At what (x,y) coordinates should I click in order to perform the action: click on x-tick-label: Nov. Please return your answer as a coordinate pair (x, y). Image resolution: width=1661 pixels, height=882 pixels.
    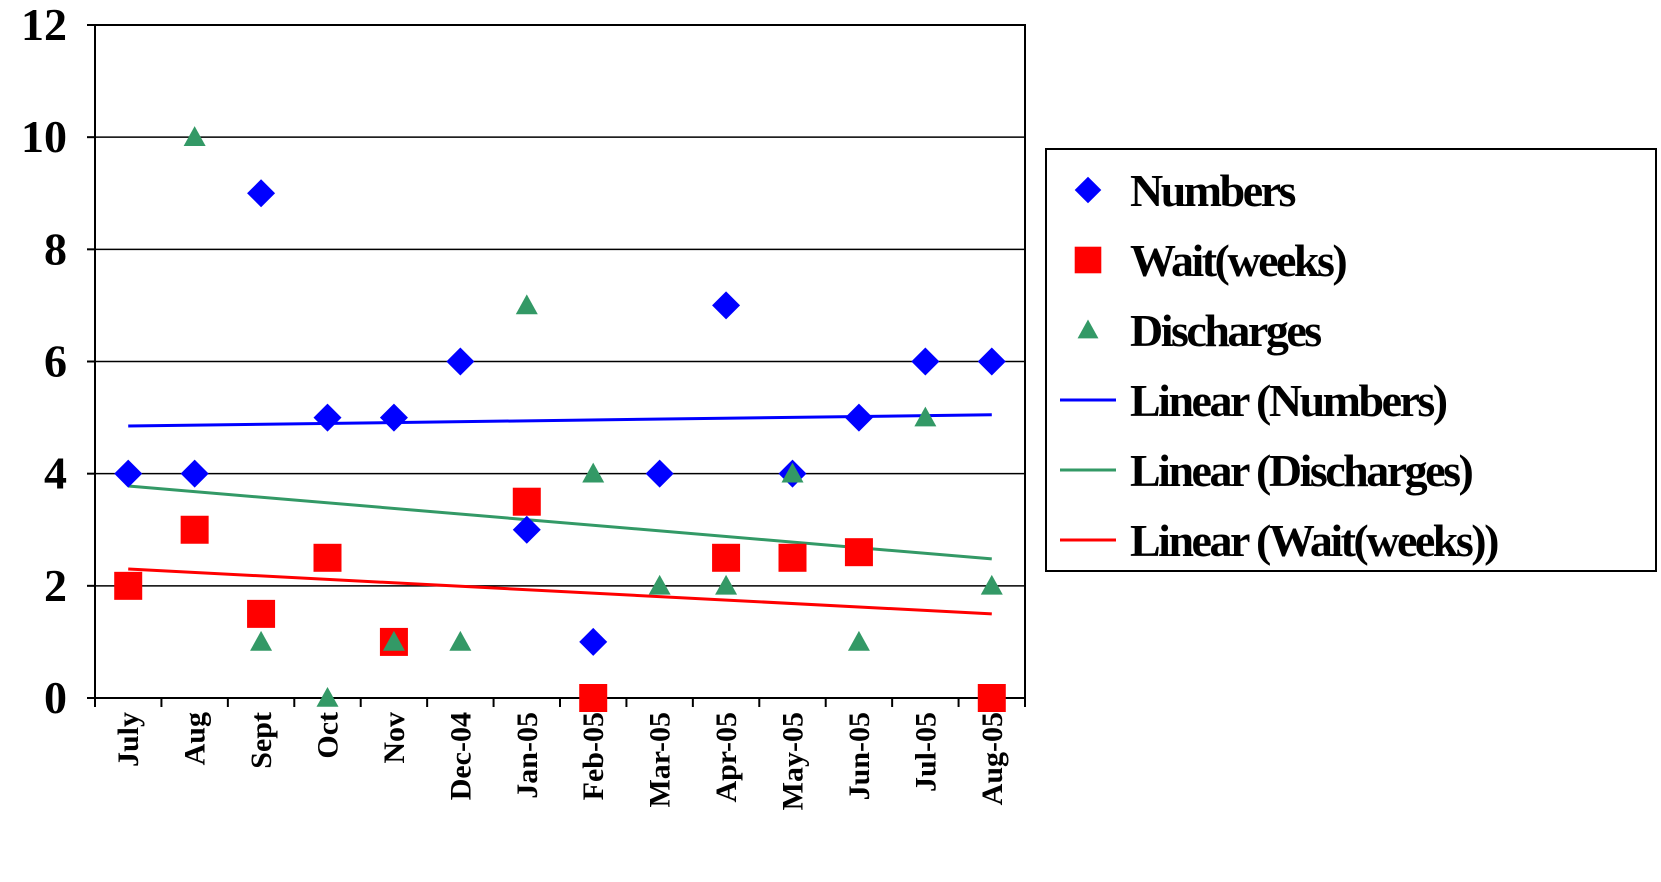
    Looking at the image, I should click on (394, 738).